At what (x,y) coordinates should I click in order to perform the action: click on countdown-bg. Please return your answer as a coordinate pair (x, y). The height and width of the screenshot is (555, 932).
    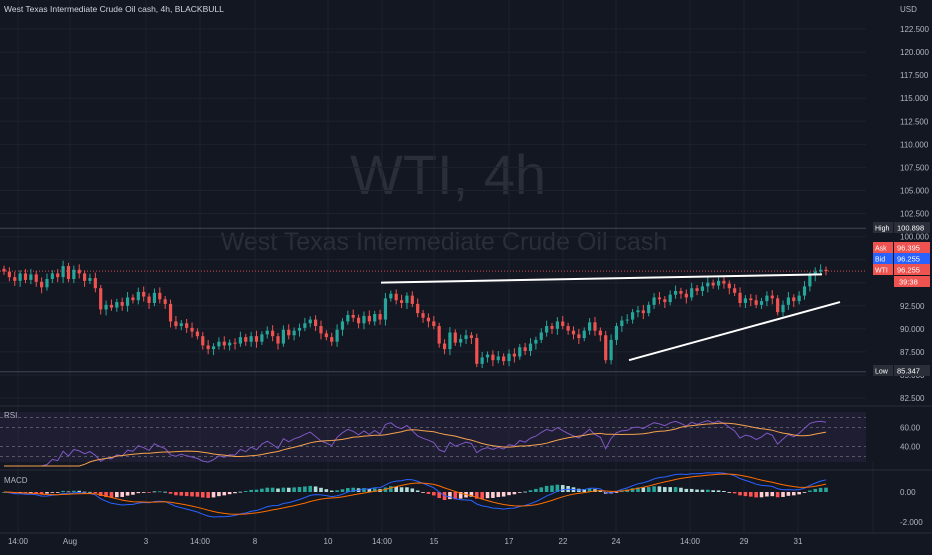
    Looking at the image, I should click on (912, 281).